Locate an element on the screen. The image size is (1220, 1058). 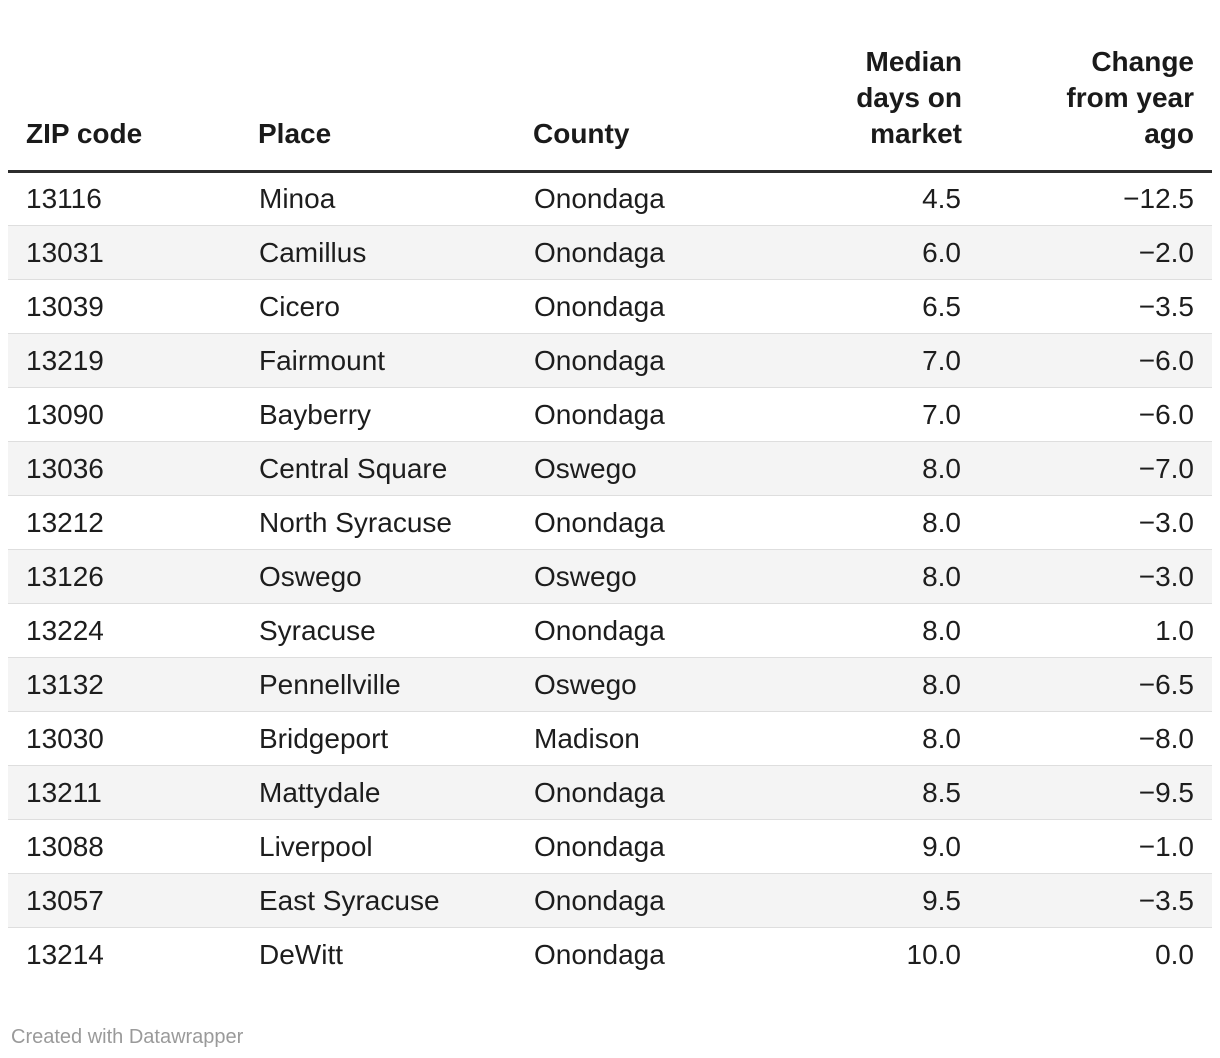
table-row: 13214 DeWitt Onondaga 10.0 0.0 is located at coordinates (610, 954).